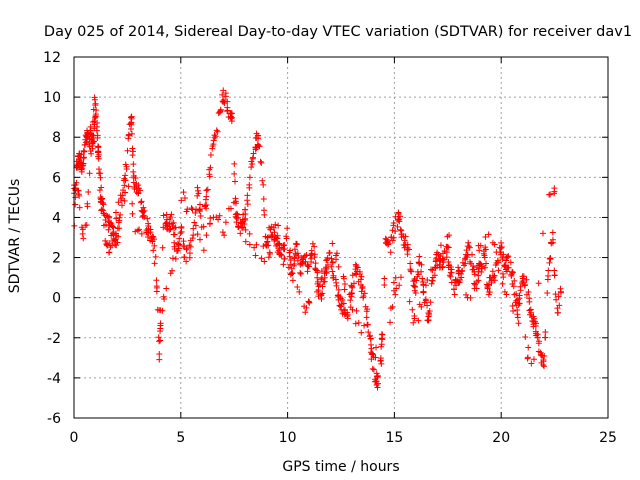  Describe the element at coordinates (394, 438) in the screenshot. I see `x-tick-label: 15` at that location.